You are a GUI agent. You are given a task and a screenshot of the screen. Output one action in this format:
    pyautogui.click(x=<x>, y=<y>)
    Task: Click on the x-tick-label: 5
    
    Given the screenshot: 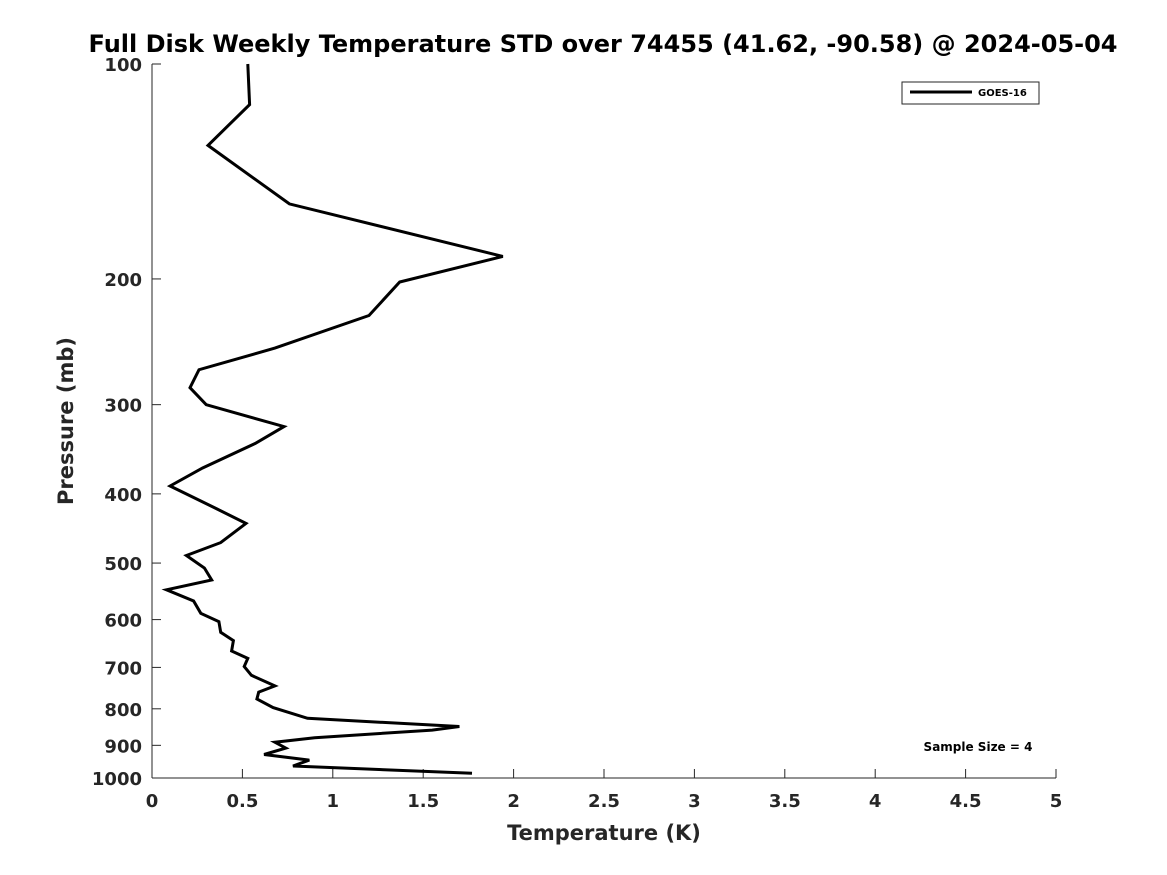 What is the action you would take?
    pyautogui.click(x=1056, y=801)
    